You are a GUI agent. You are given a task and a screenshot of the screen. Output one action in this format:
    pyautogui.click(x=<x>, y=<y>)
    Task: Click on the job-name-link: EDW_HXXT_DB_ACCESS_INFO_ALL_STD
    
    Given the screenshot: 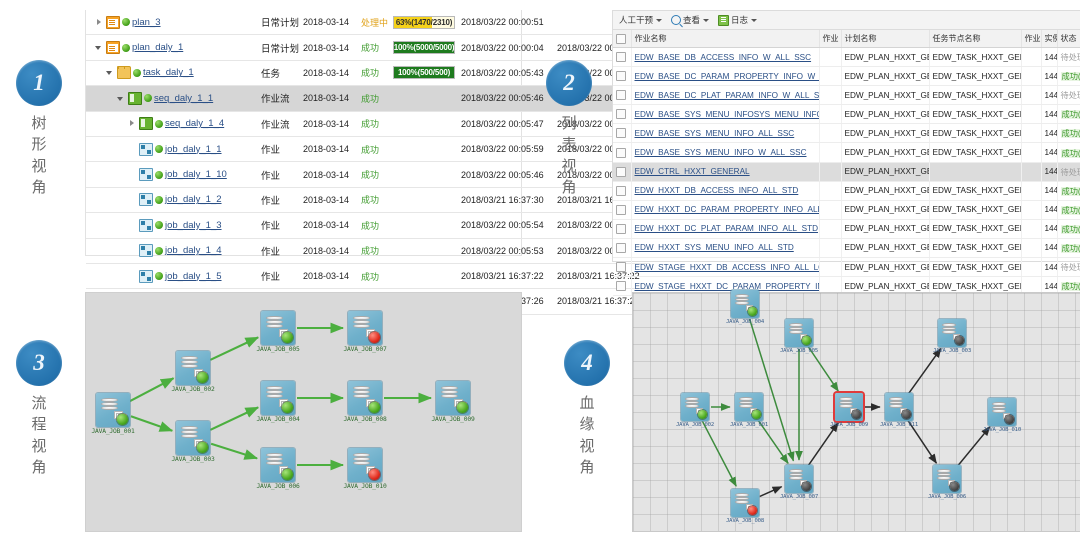 What is the action you would take?
    pyautogui.click(x=716, y=191)
    